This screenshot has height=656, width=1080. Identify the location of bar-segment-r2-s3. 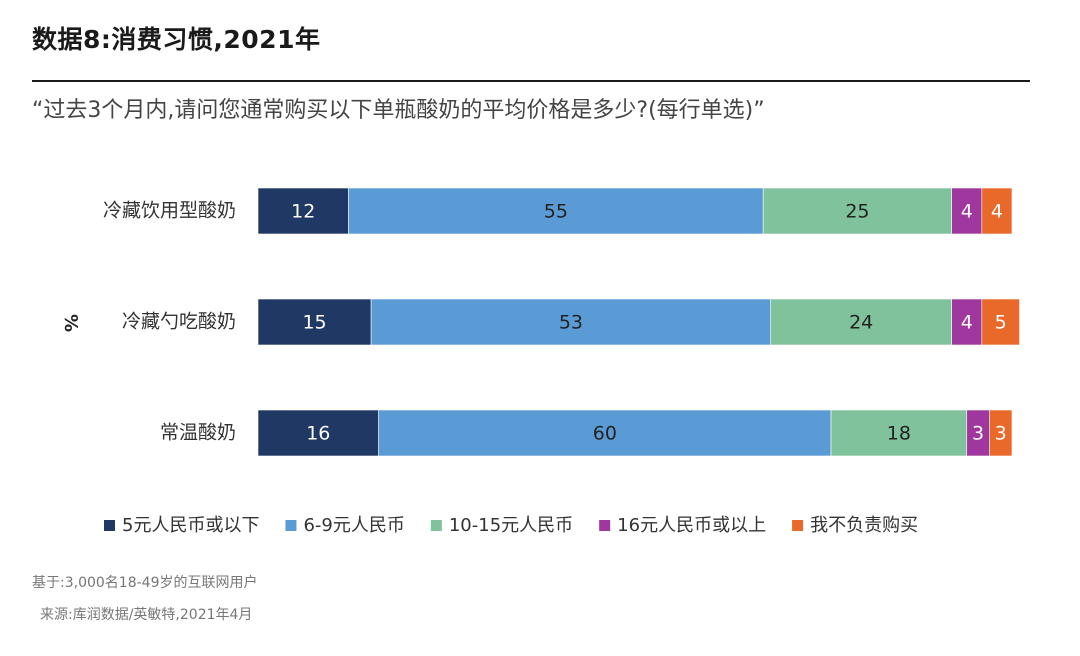
(861, 322).